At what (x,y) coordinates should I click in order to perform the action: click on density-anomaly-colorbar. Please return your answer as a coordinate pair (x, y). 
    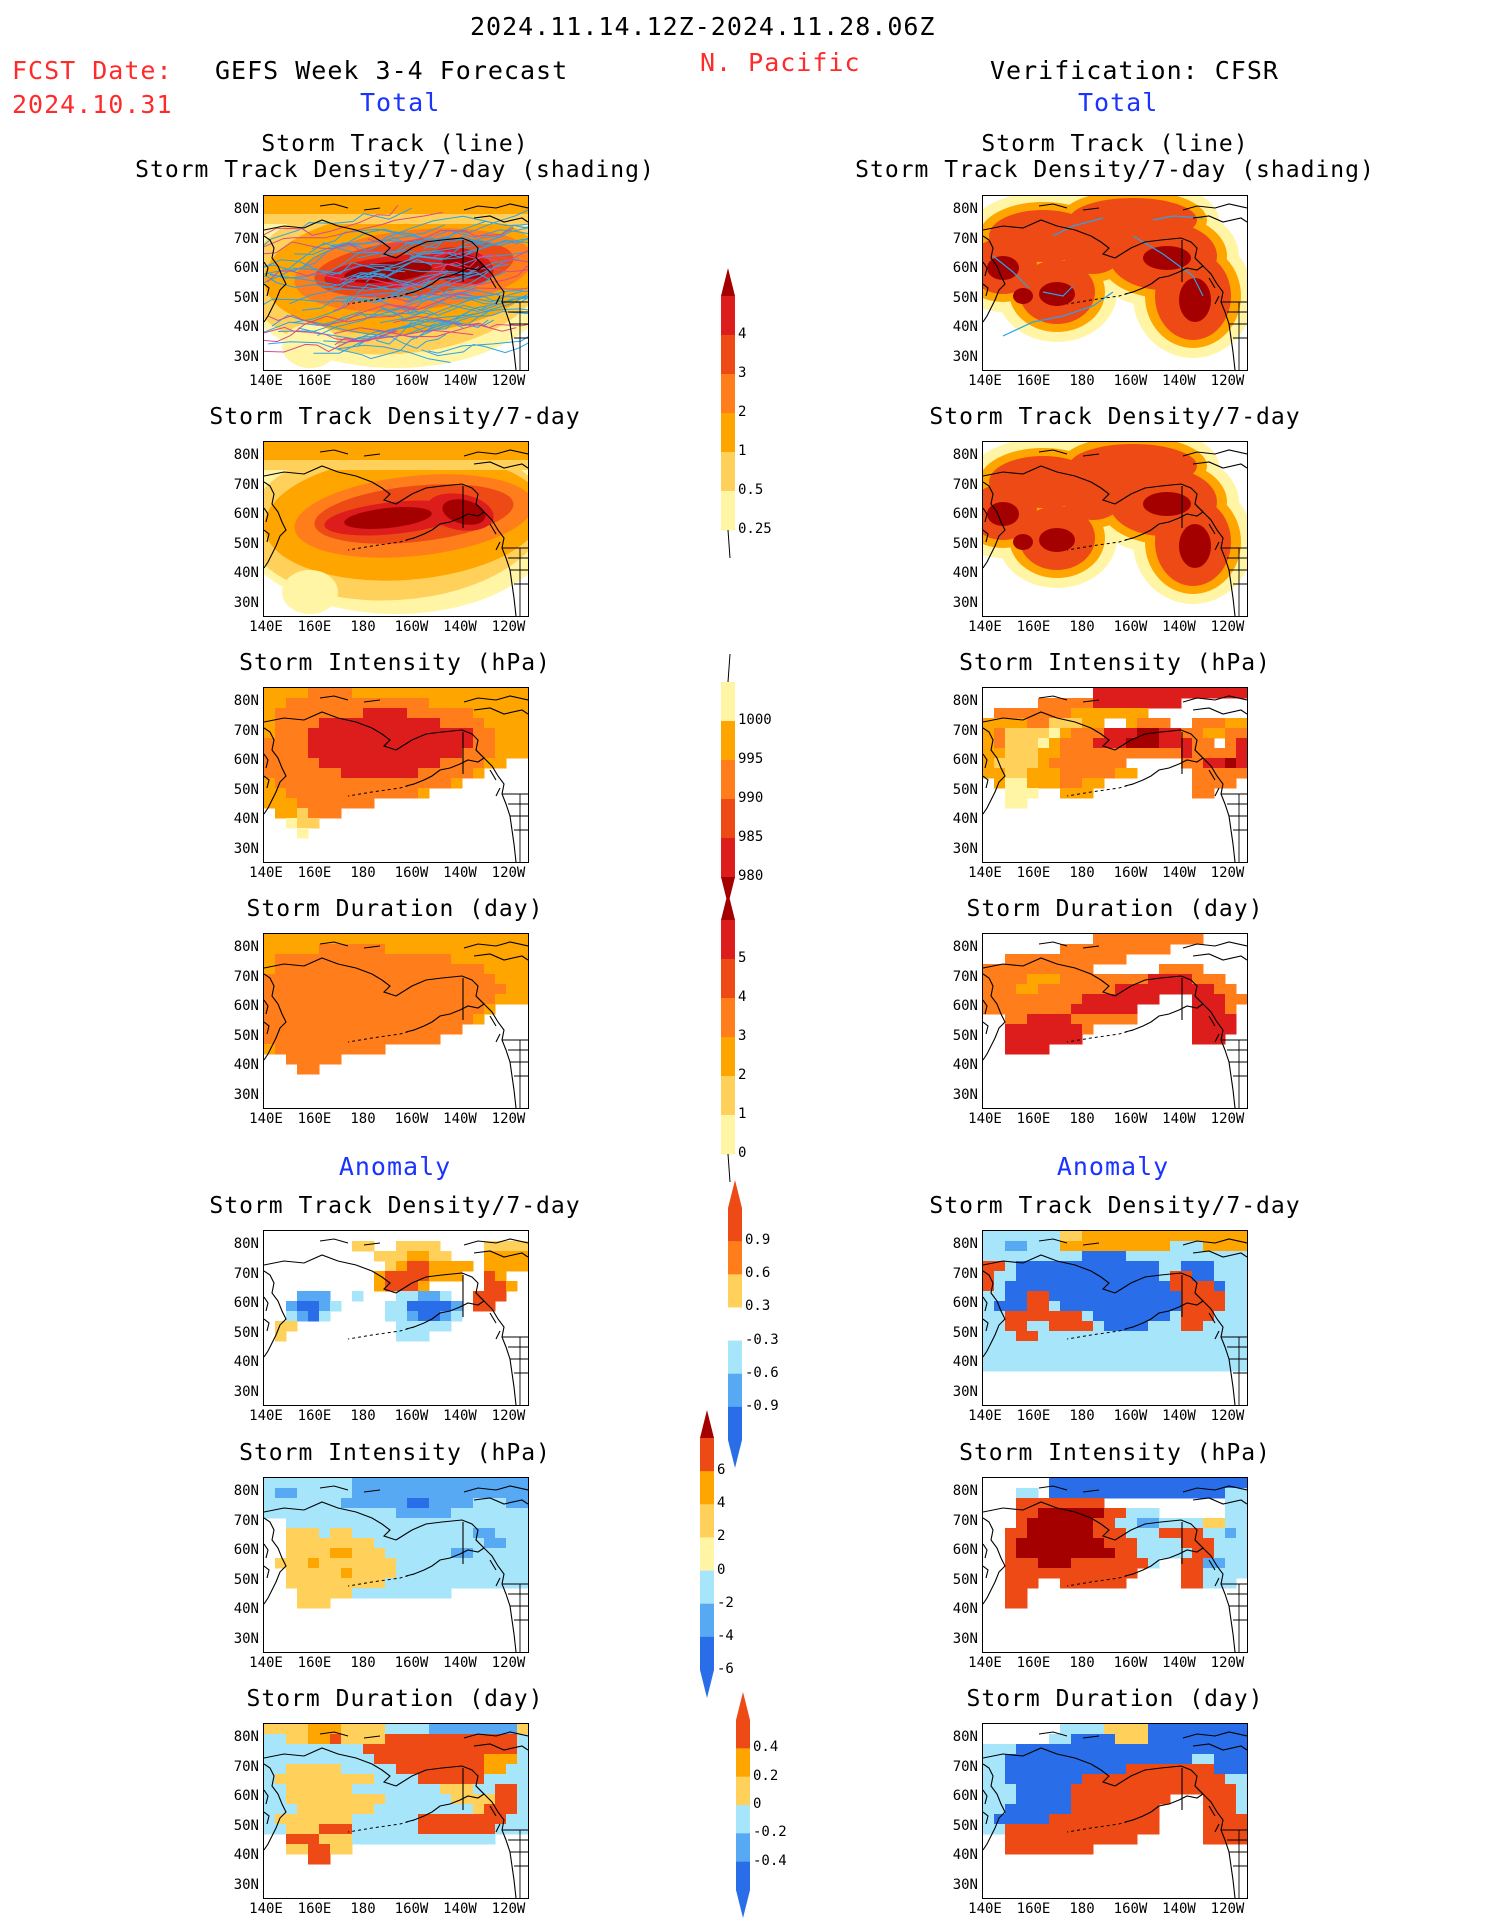
    Looking at the image, I should click on (735, 1324).